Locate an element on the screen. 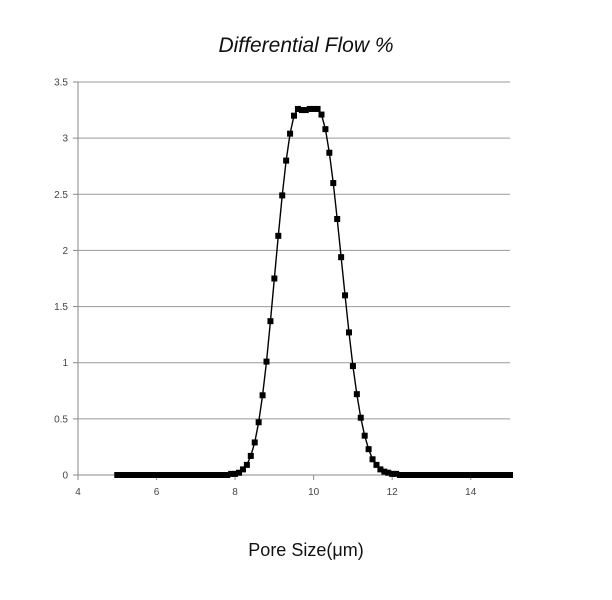  x-axis-label: Pore Size(μm) is located at coordinates (306, 550).